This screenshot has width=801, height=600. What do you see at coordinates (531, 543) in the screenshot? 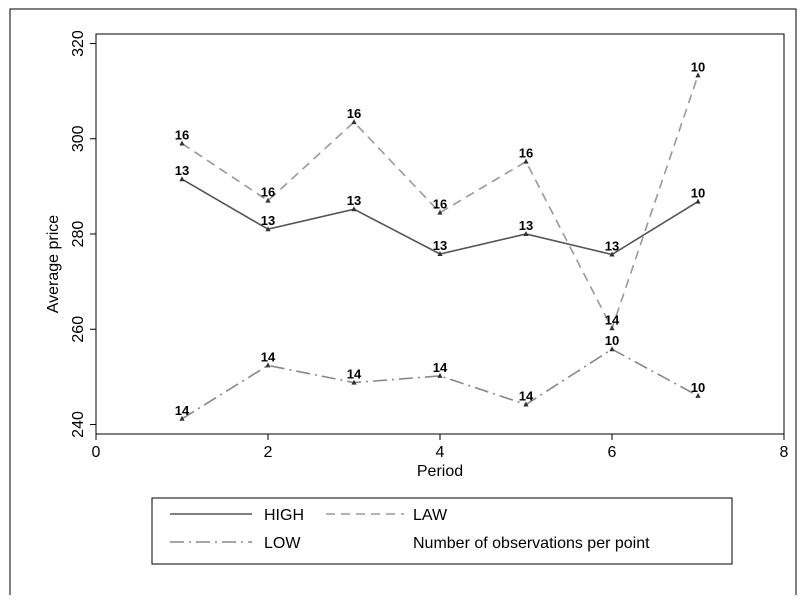
I see `legend-label-number-of-observations-per-point: Number of observations per point` at bounding box center [531, 543].